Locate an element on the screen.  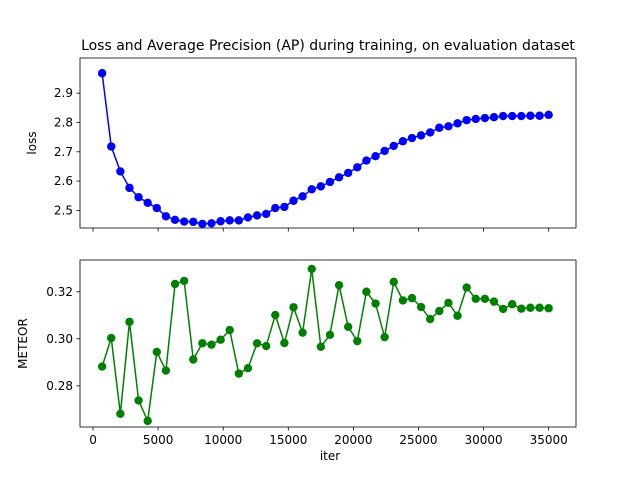
x-tick-label: 0 is located at coordinates (93, 440).